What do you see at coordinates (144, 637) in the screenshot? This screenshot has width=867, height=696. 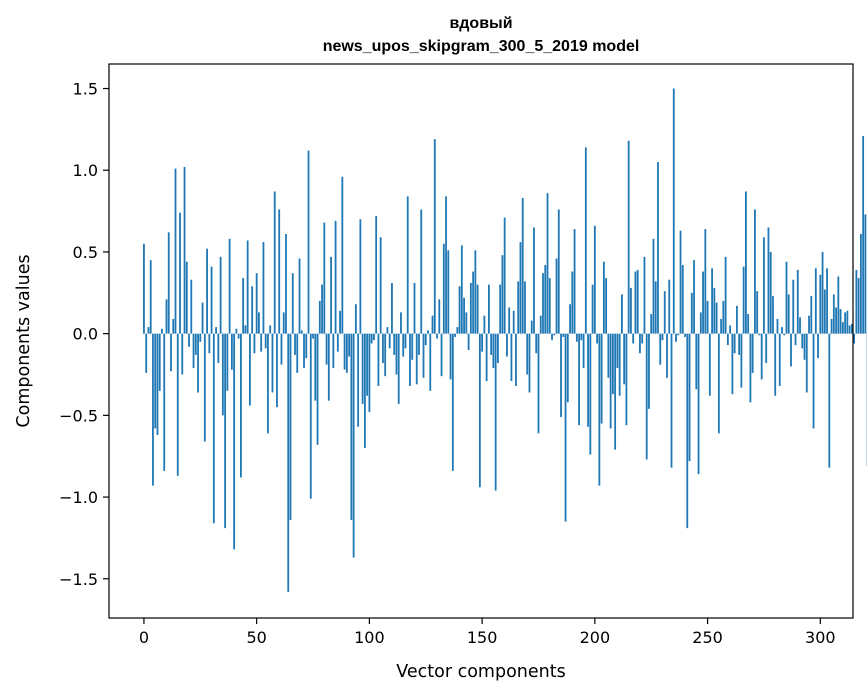 I see `x-tick-label: 0` at bounding box center [144, 637].